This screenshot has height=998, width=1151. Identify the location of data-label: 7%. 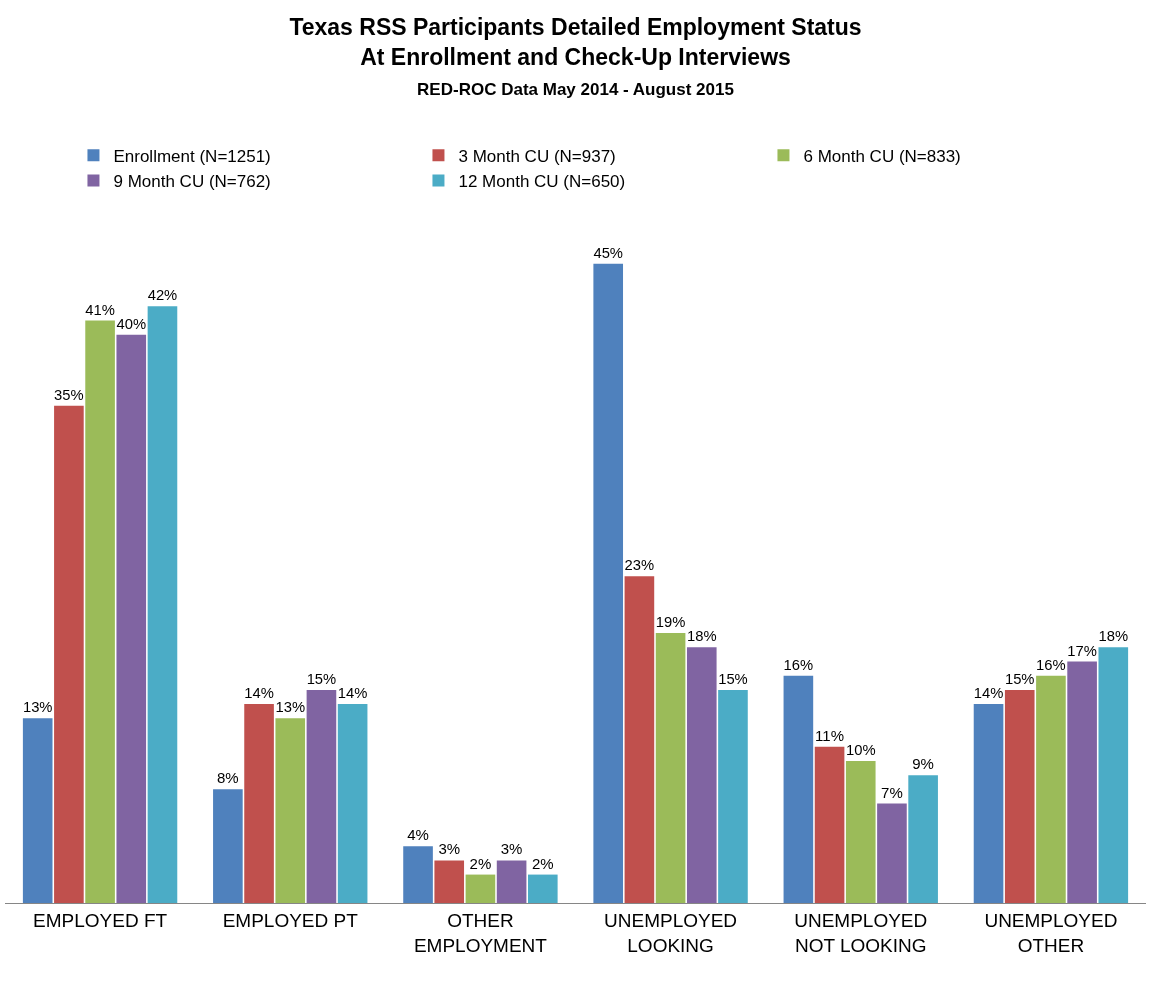
(892, 792).